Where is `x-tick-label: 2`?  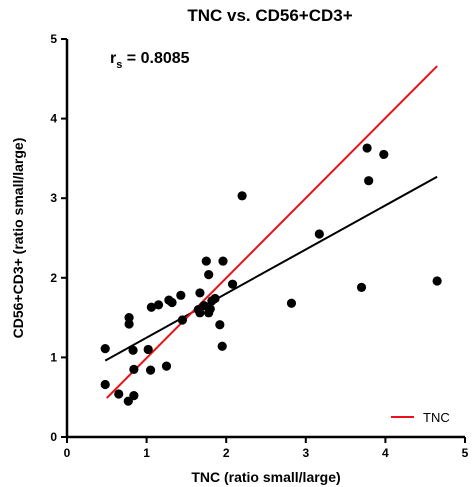 x-tick-label: 2 is located at coordinates (226, 453).